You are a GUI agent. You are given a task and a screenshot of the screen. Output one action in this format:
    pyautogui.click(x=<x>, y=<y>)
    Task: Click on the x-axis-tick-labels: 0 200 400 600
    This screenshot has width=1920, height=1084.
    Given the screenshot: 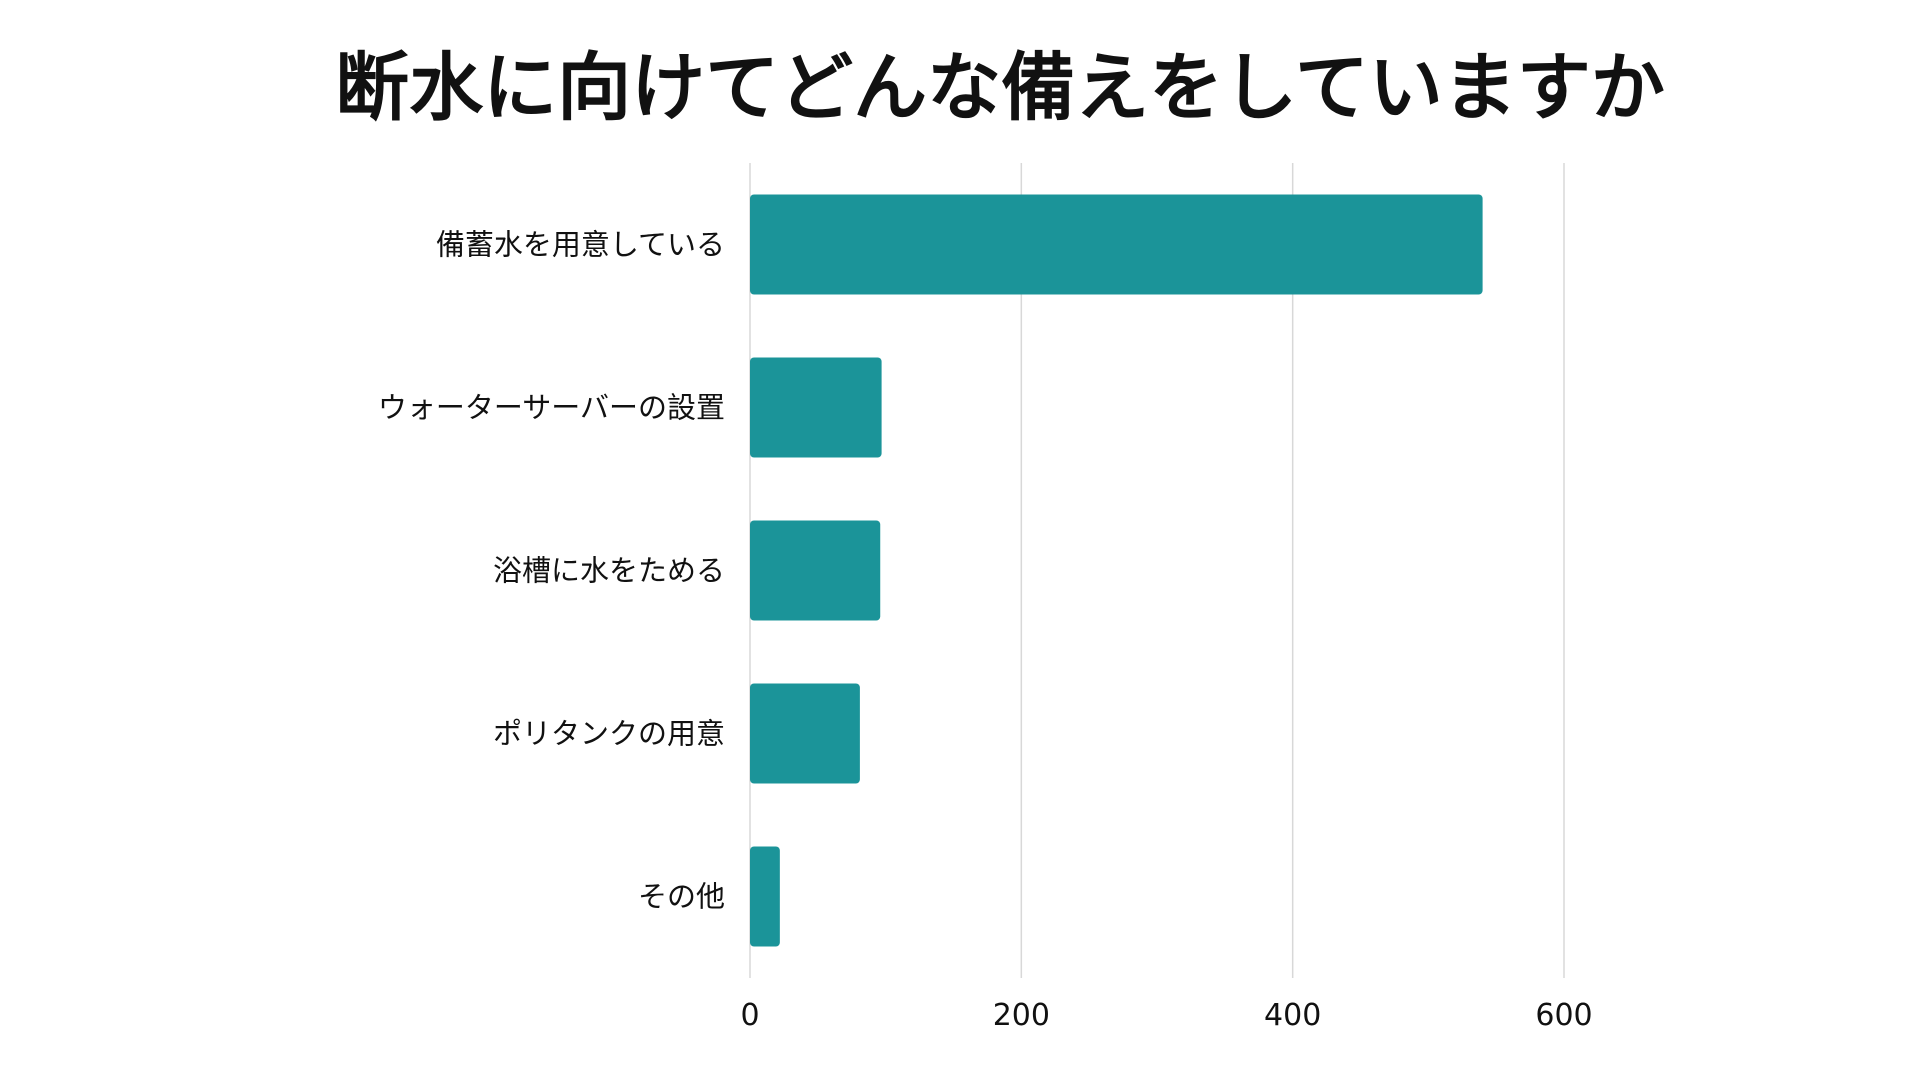 What is the action you would take?
    pyautogui.click(x=1166, y=1015)
    